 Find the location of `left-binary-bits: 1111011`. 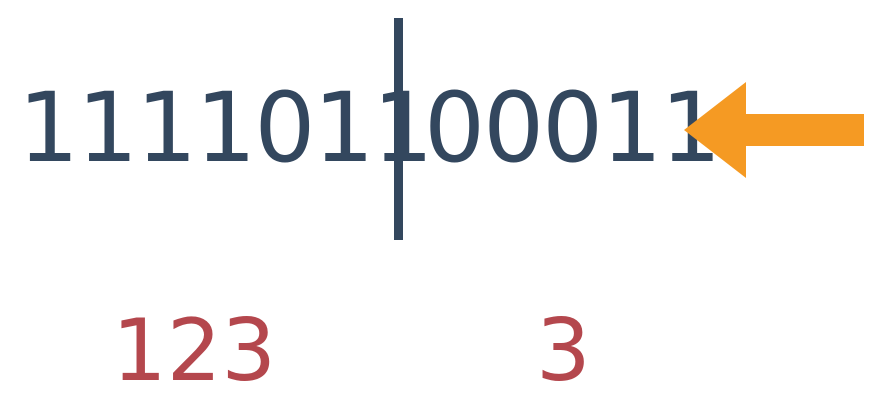

left-binary-bits: 1111011 is located at coordinates (226, 128).